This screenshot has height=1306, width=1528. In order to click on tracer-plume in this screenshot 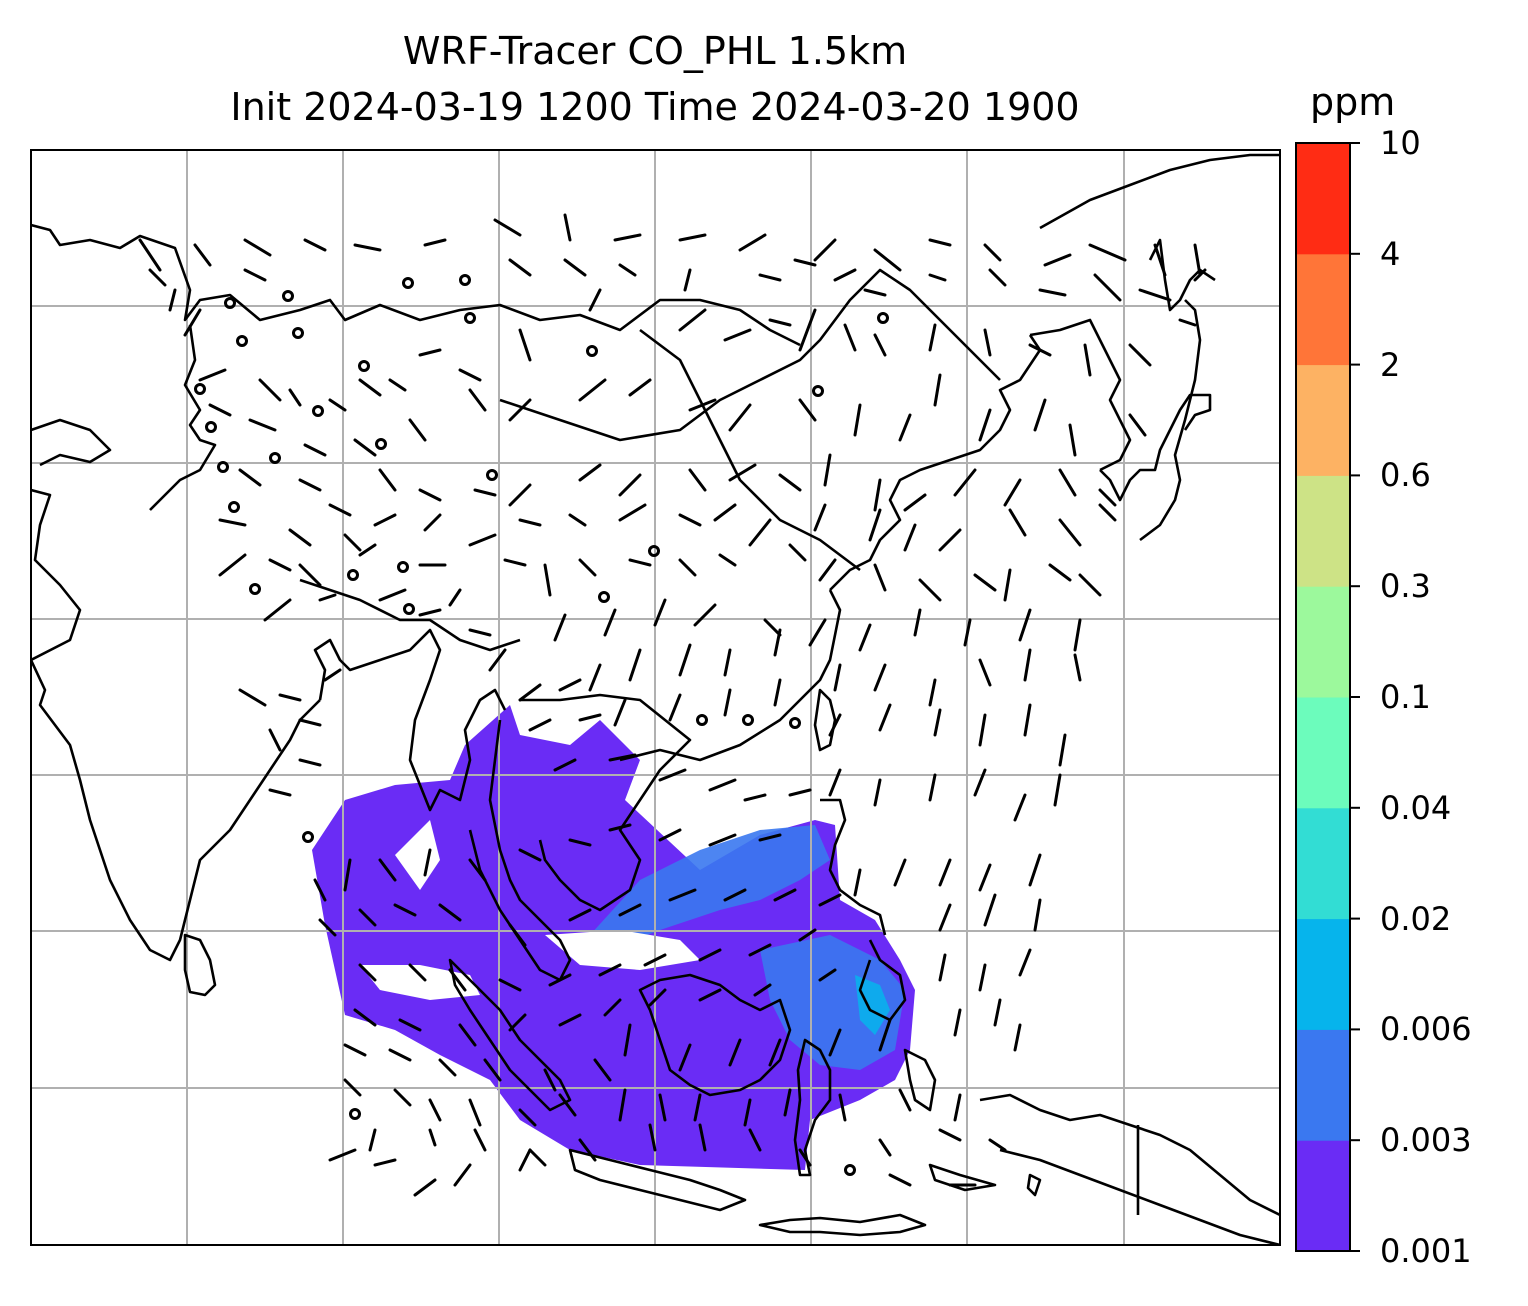, I will do `click(613, 937)`.